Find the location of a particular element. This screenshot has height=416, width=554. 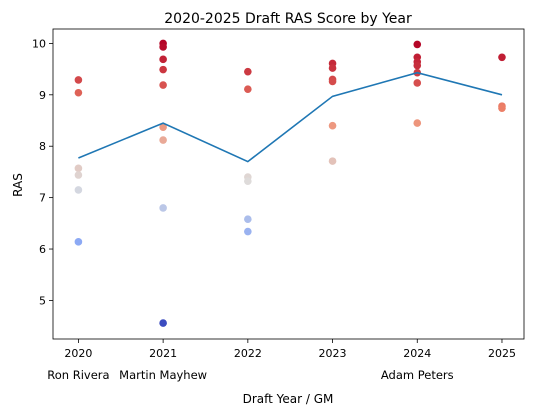

x-axis-label: Draft Year / GM is located at coordinates (288, 399).